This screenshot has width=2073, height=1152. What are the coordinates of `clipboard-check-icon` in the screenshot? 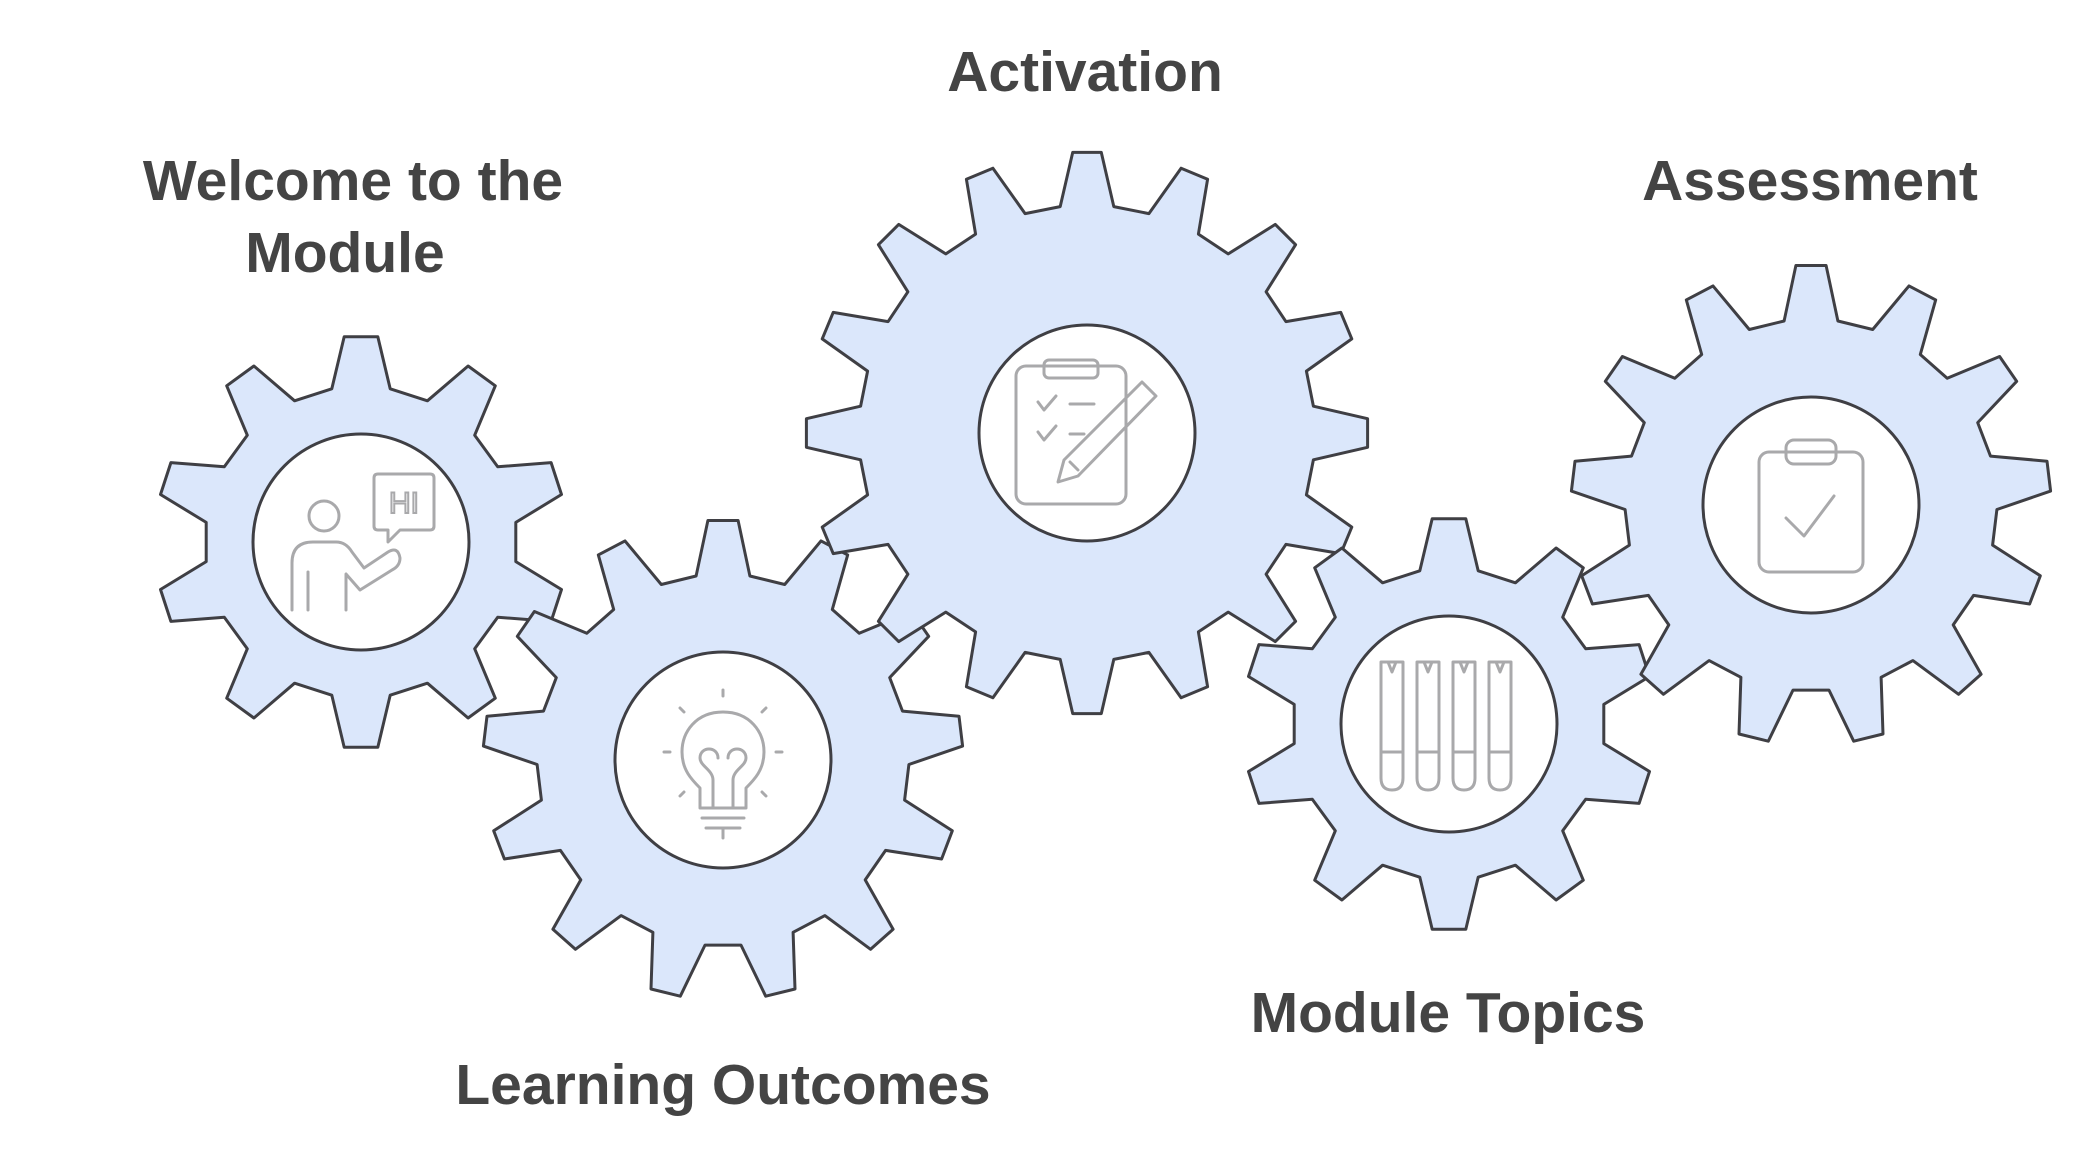 It's located at (1811, 506).